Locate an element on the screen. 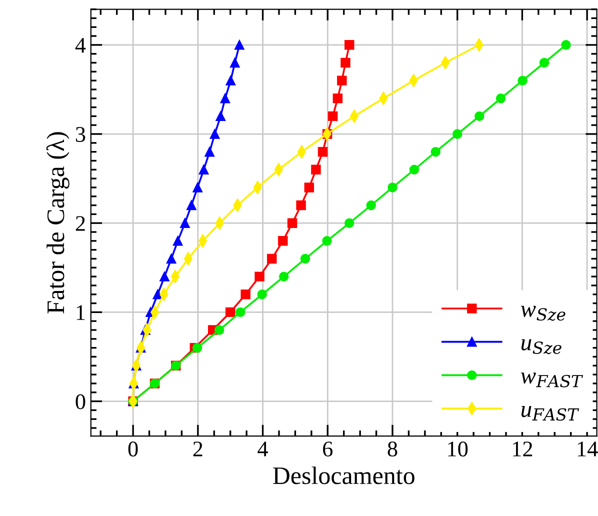  x-tick-label: 10 is located at coordinates (458, 449).